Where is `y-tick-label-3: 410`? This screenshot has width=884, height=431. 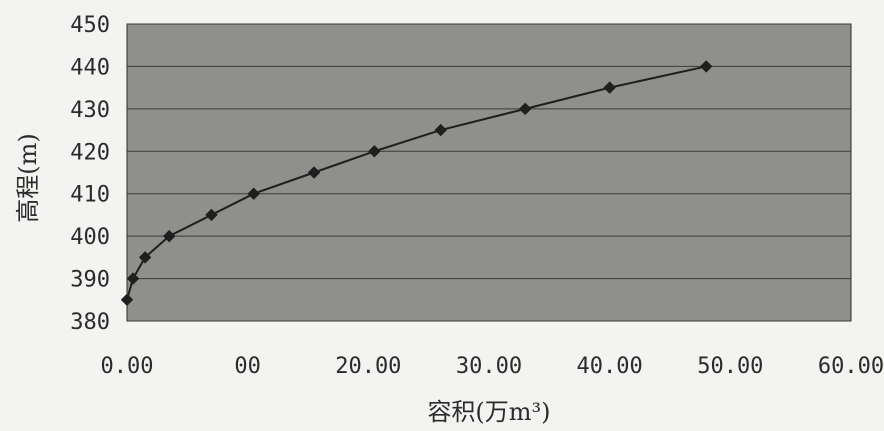
y-tick-label-3: 410 is located at coordinates (90, 195).